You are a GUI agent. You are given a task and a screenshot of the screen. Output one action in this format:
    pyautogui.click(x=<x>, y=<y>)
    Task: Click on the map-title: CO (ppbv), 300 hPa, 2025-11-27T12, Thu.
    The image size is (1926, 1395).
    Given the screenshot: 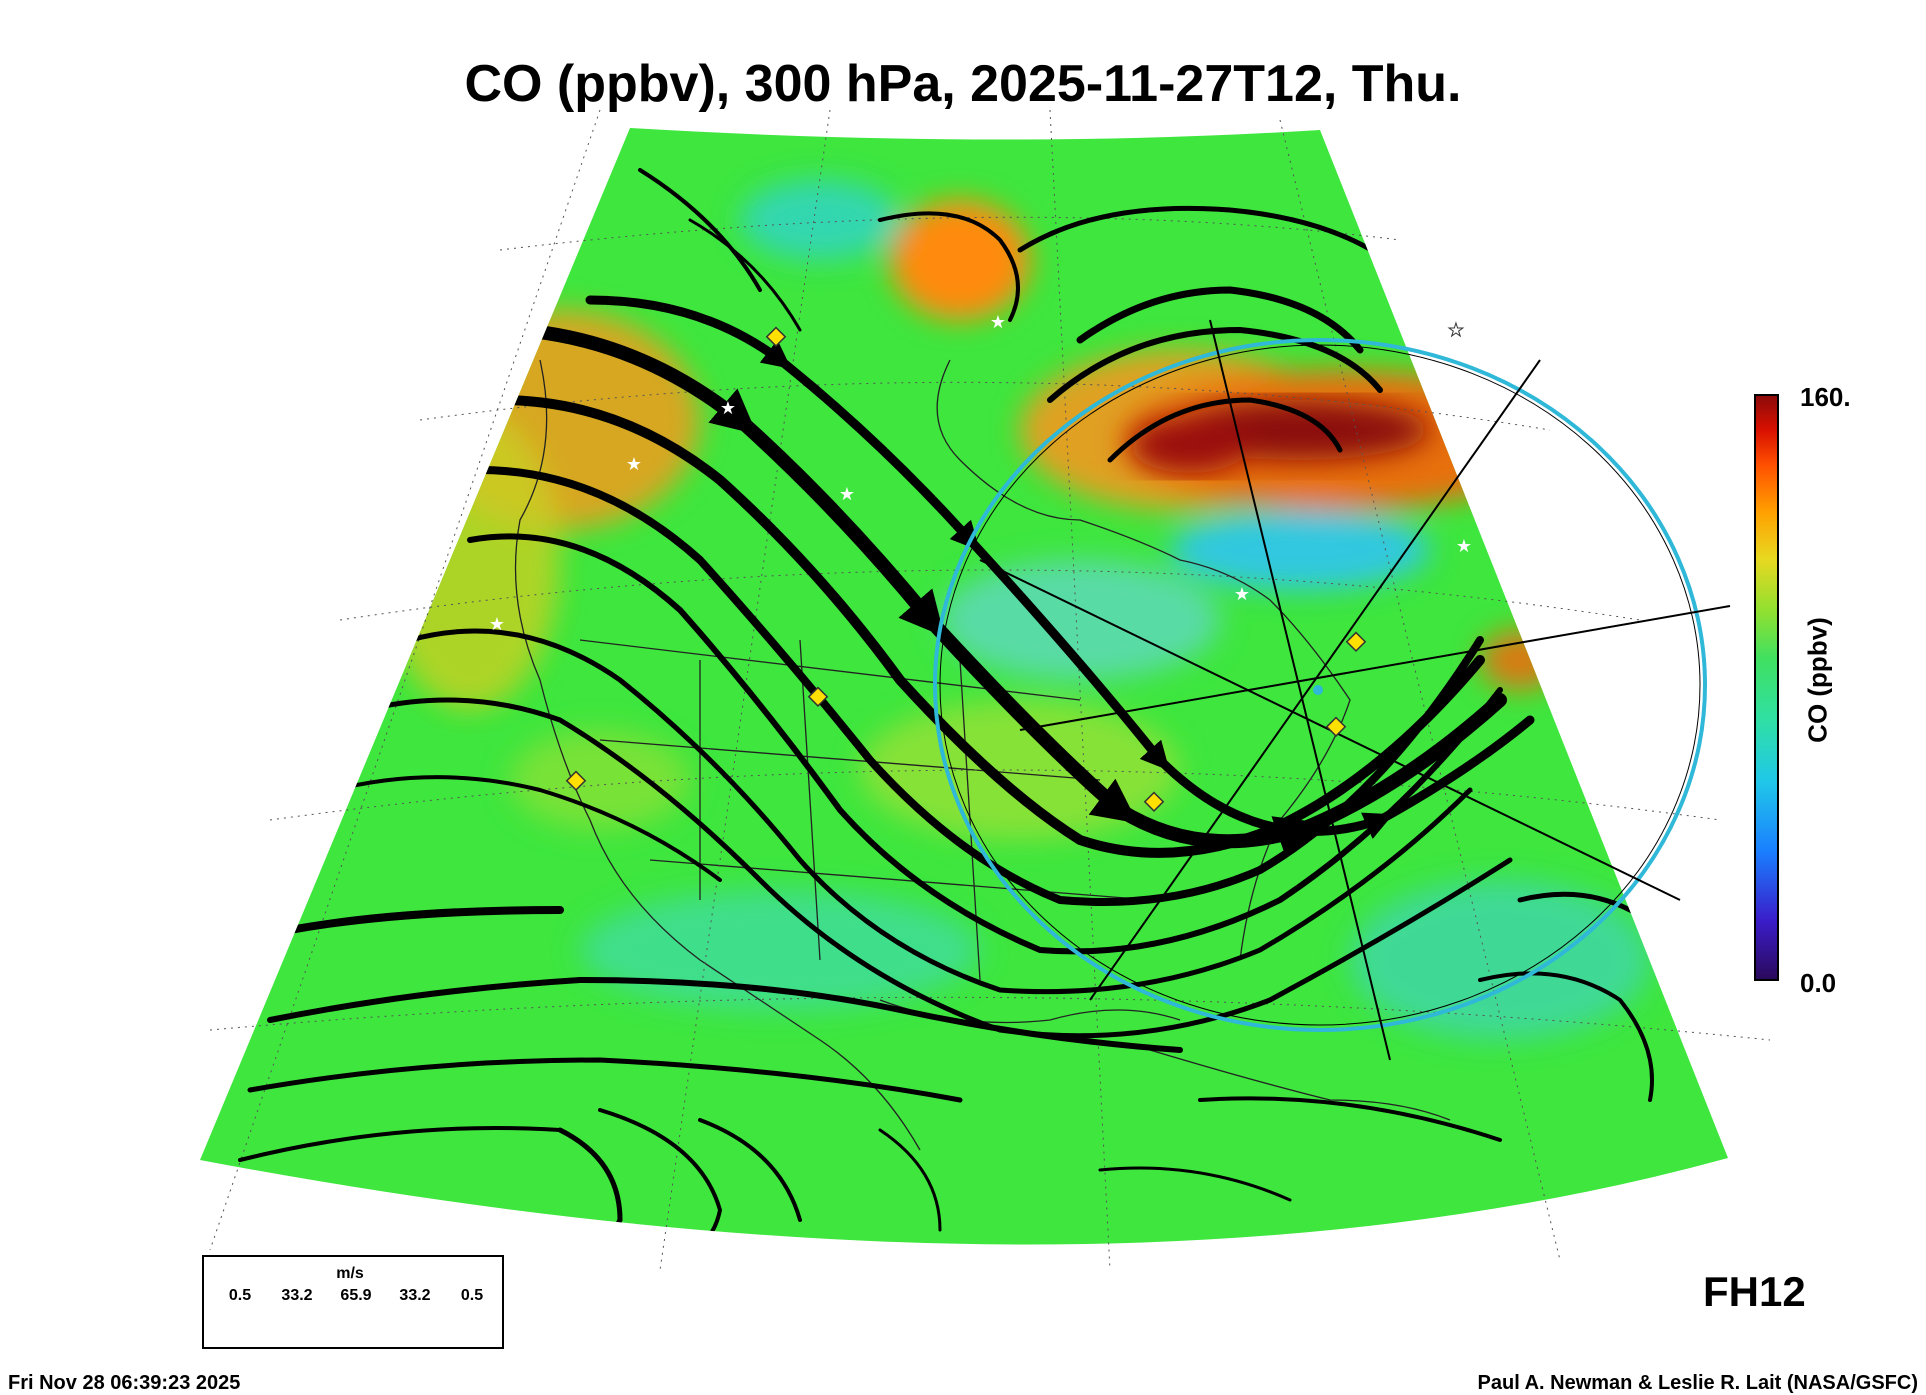 What is the action you would take?
    pyautogui.click(x=963, y=84)
    